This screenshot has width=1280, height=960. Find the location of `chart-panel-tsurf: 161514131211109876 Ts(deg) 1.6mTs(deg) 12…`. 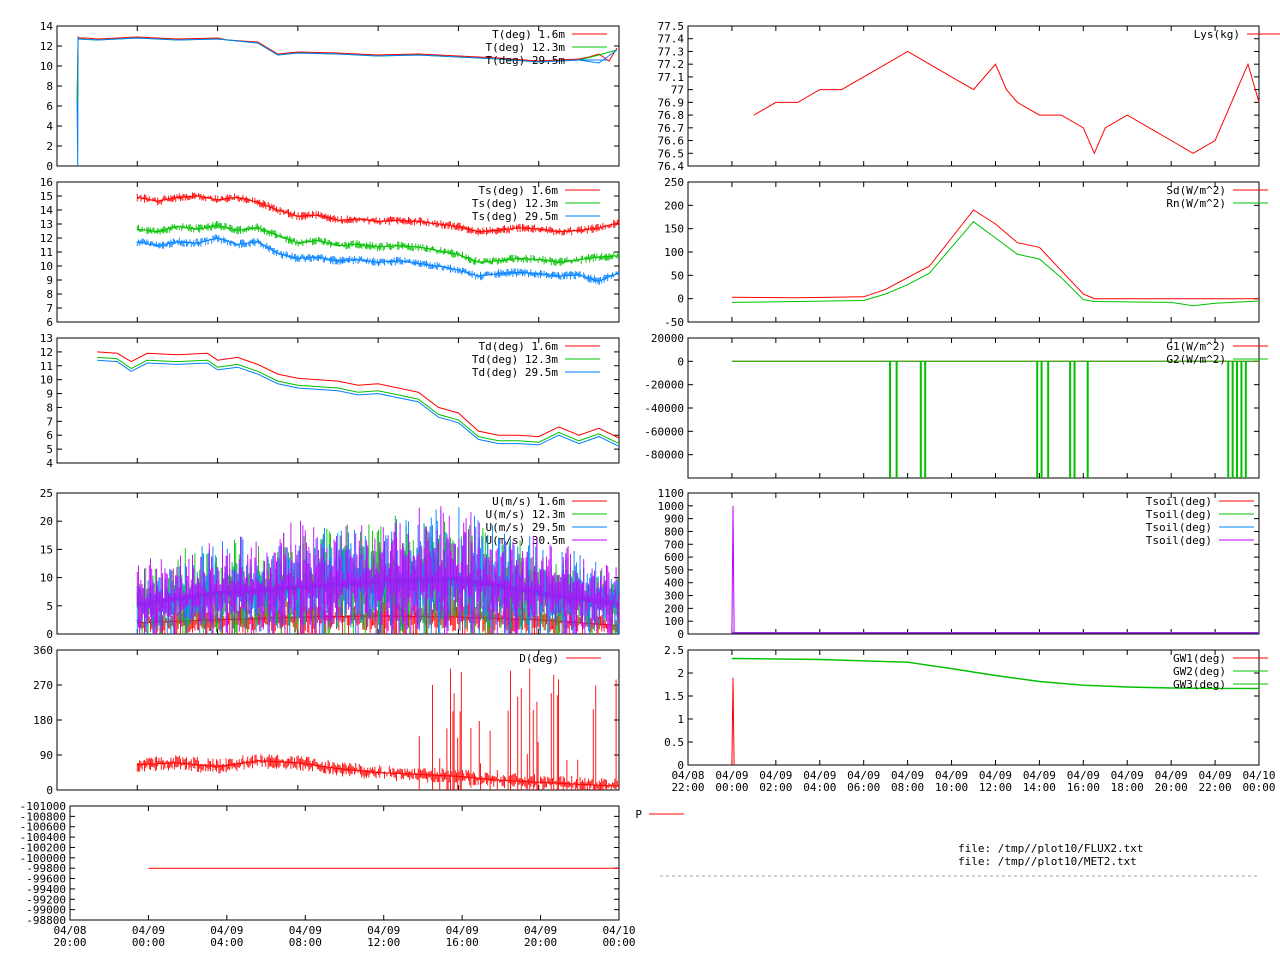

chart-panel-tsurf: 161514131211109876 Ts(deg) 1.6mTs(deg) 12… is located at coordinates (329, 252).